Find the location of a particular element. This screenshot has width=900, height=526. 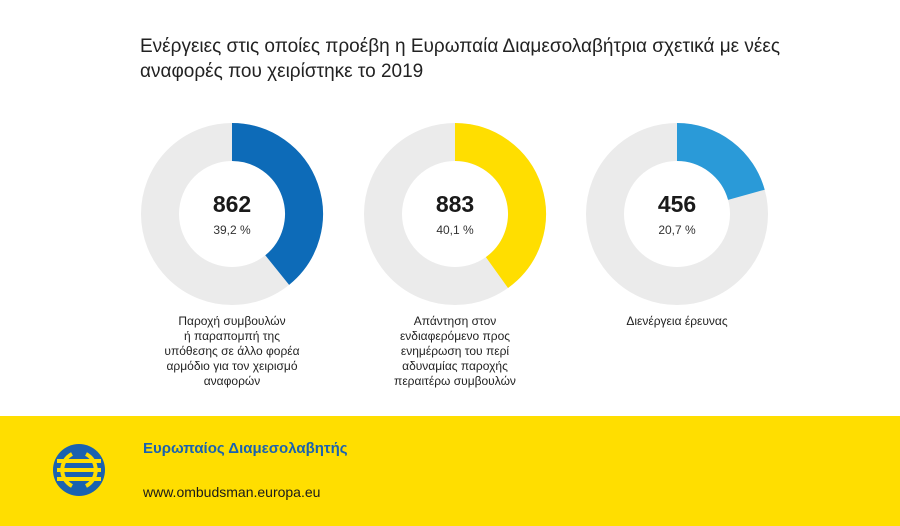

donut-center: 883 40,1 % is located at coordinates (455, 214).